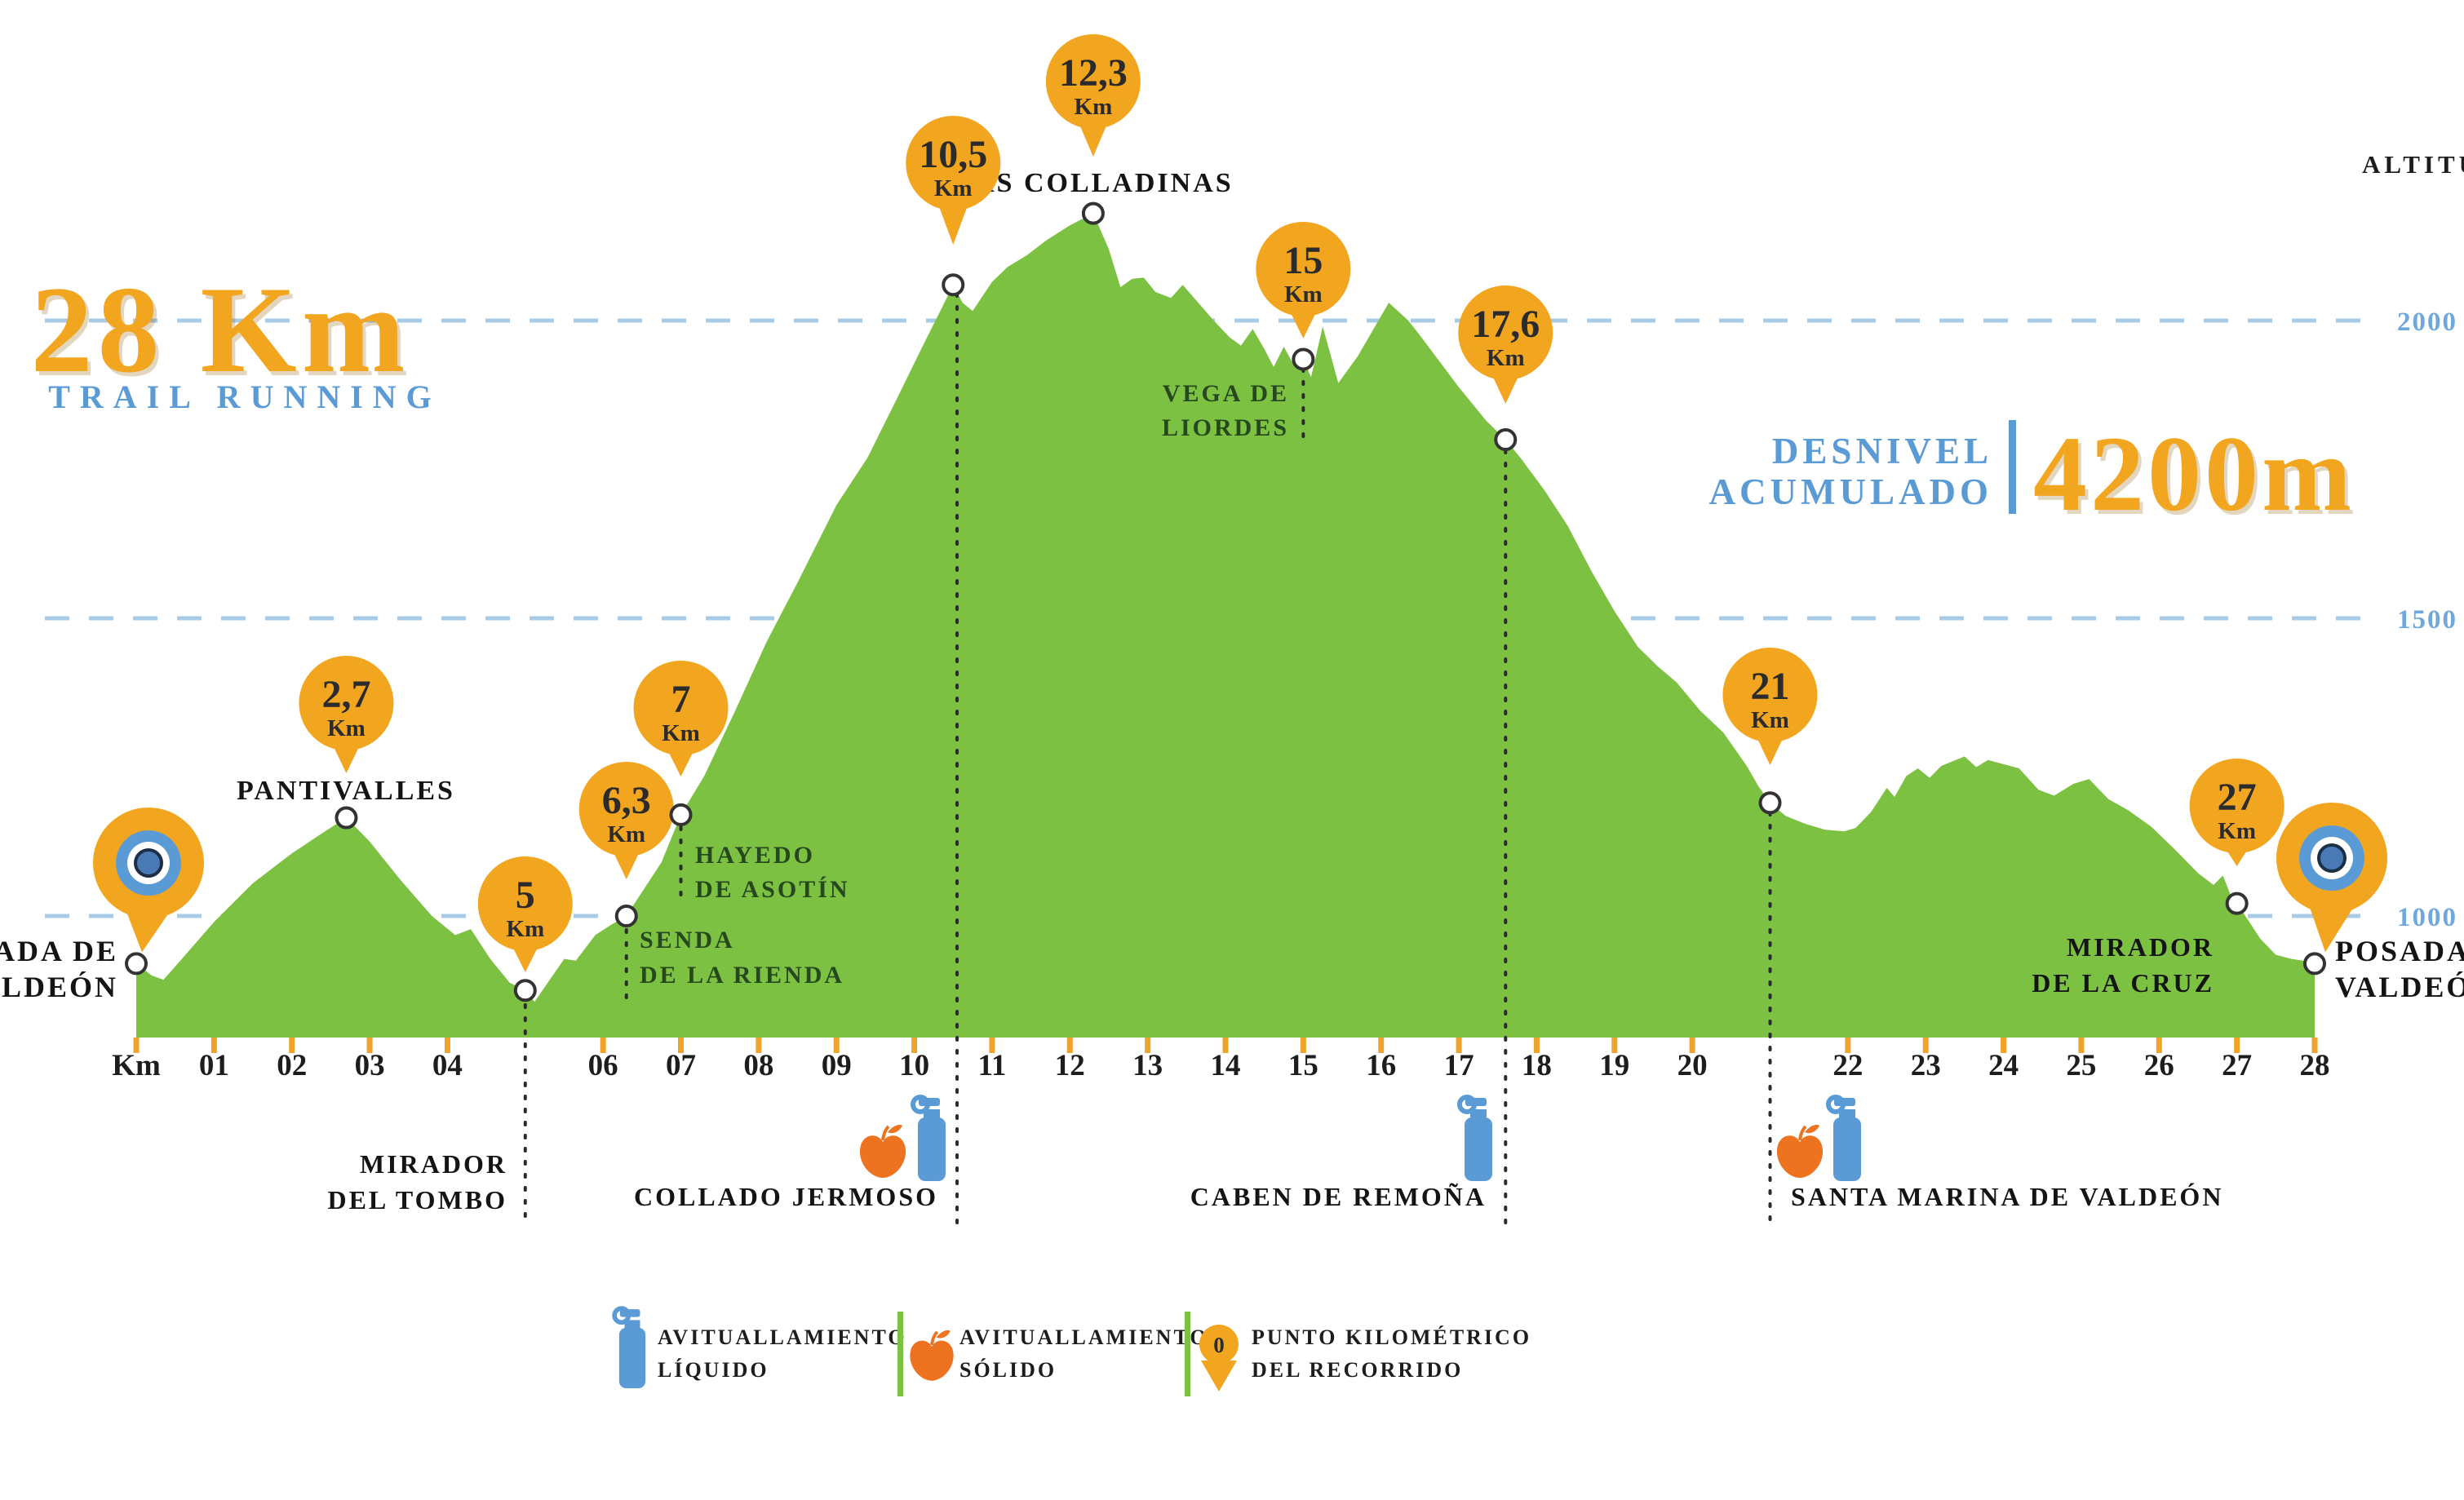  What do you see at coordinates (681, 1065) in the screenshot?
I see `axis-label-07: 07` at bounding box center [681, 1065].